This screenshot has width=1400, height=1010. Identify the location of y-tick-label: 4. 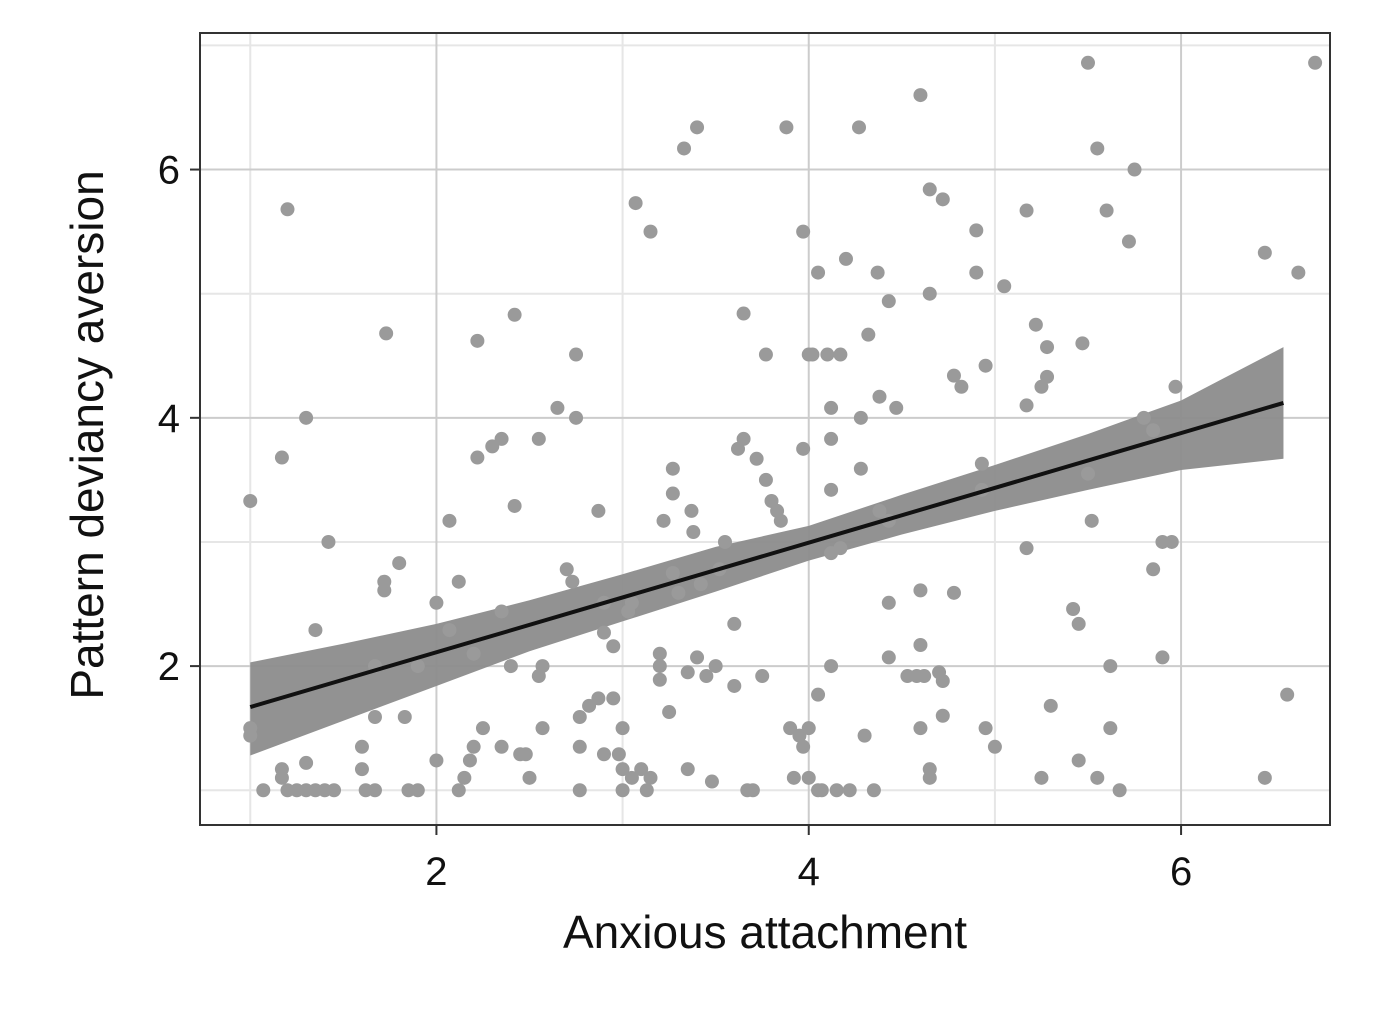
(169, 419).